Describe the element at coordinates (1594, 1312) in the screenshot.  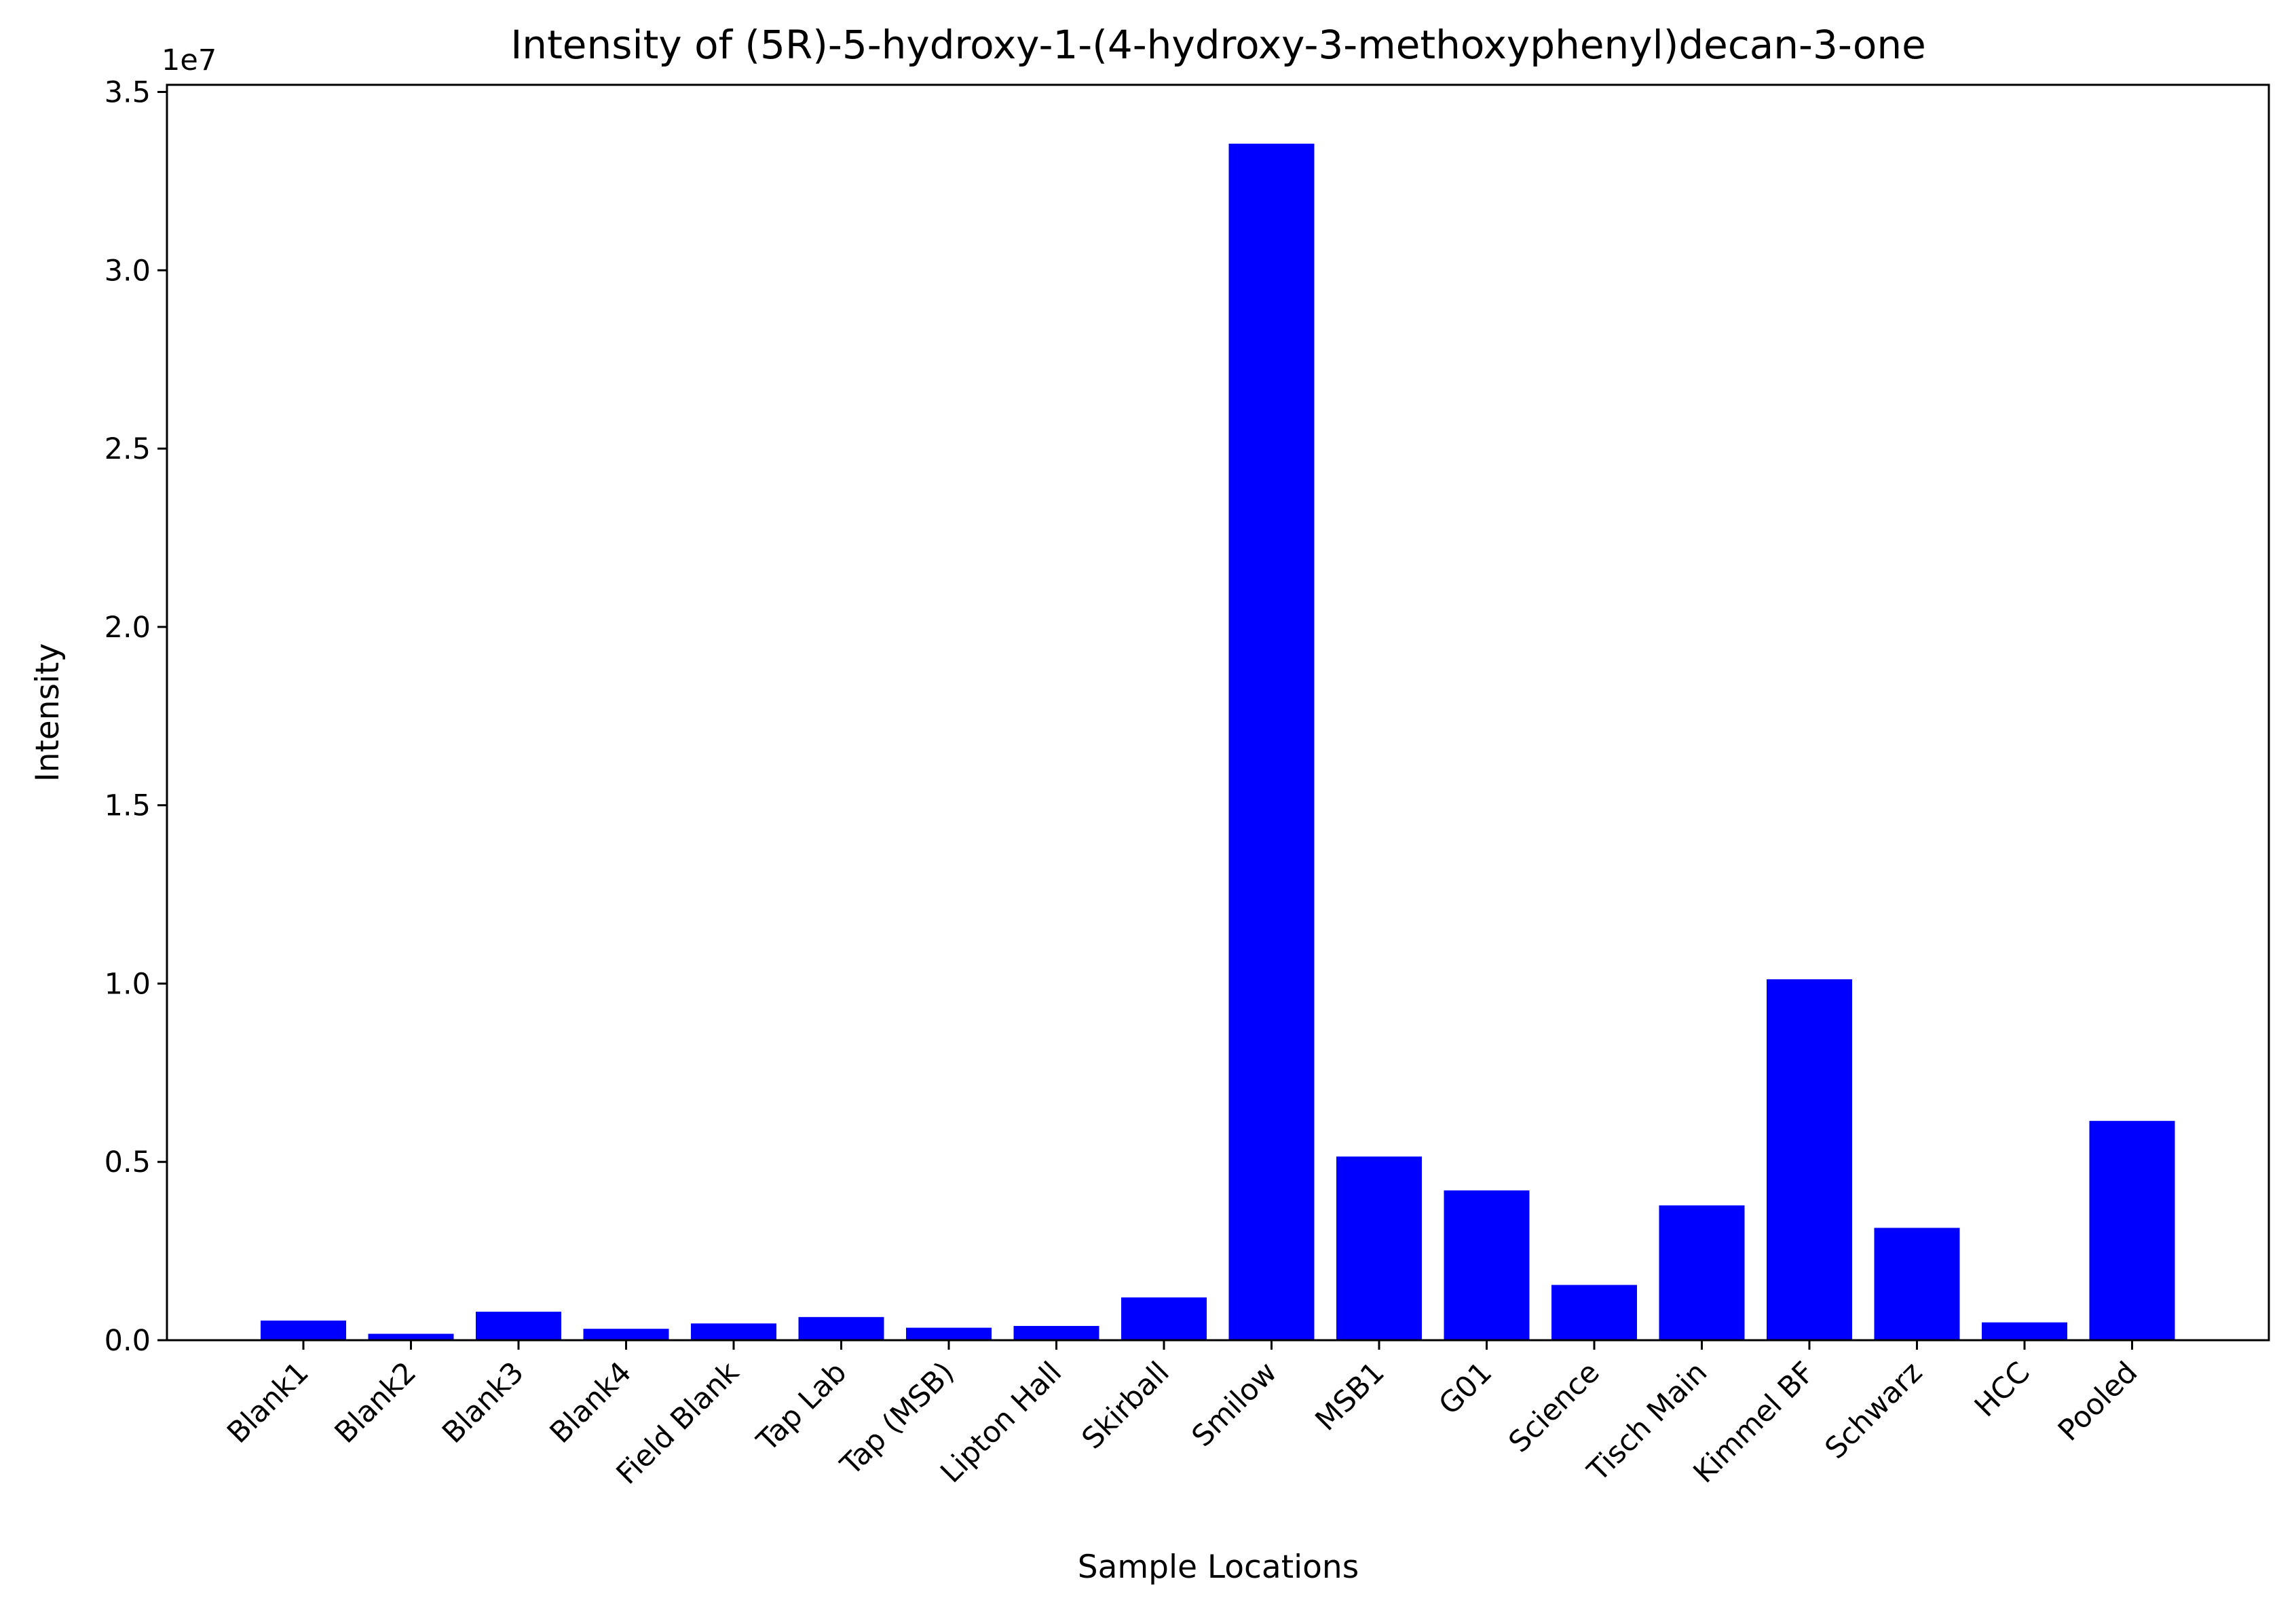
I see `bar-science` at that location.